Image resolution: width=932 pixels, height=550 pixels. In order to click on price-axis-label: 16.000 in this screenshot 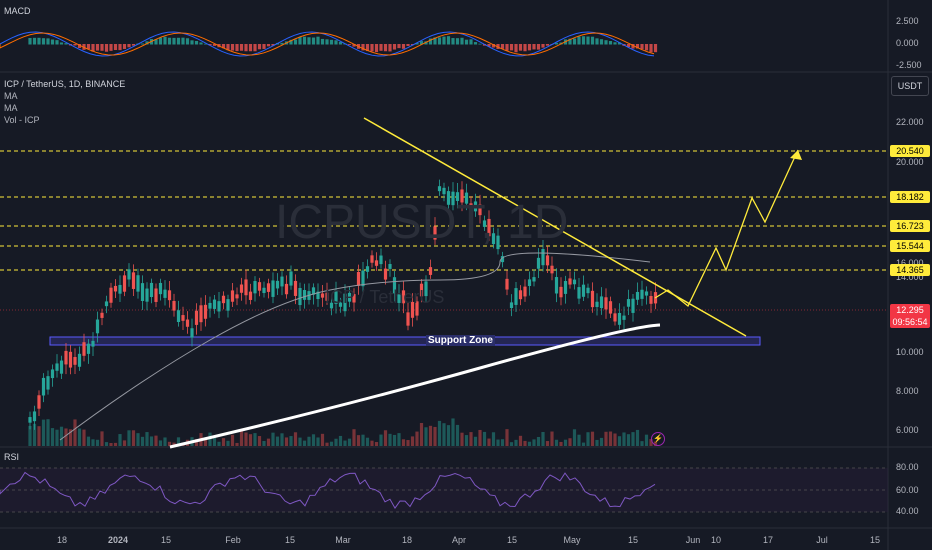, I will do `click(910, 263)`.